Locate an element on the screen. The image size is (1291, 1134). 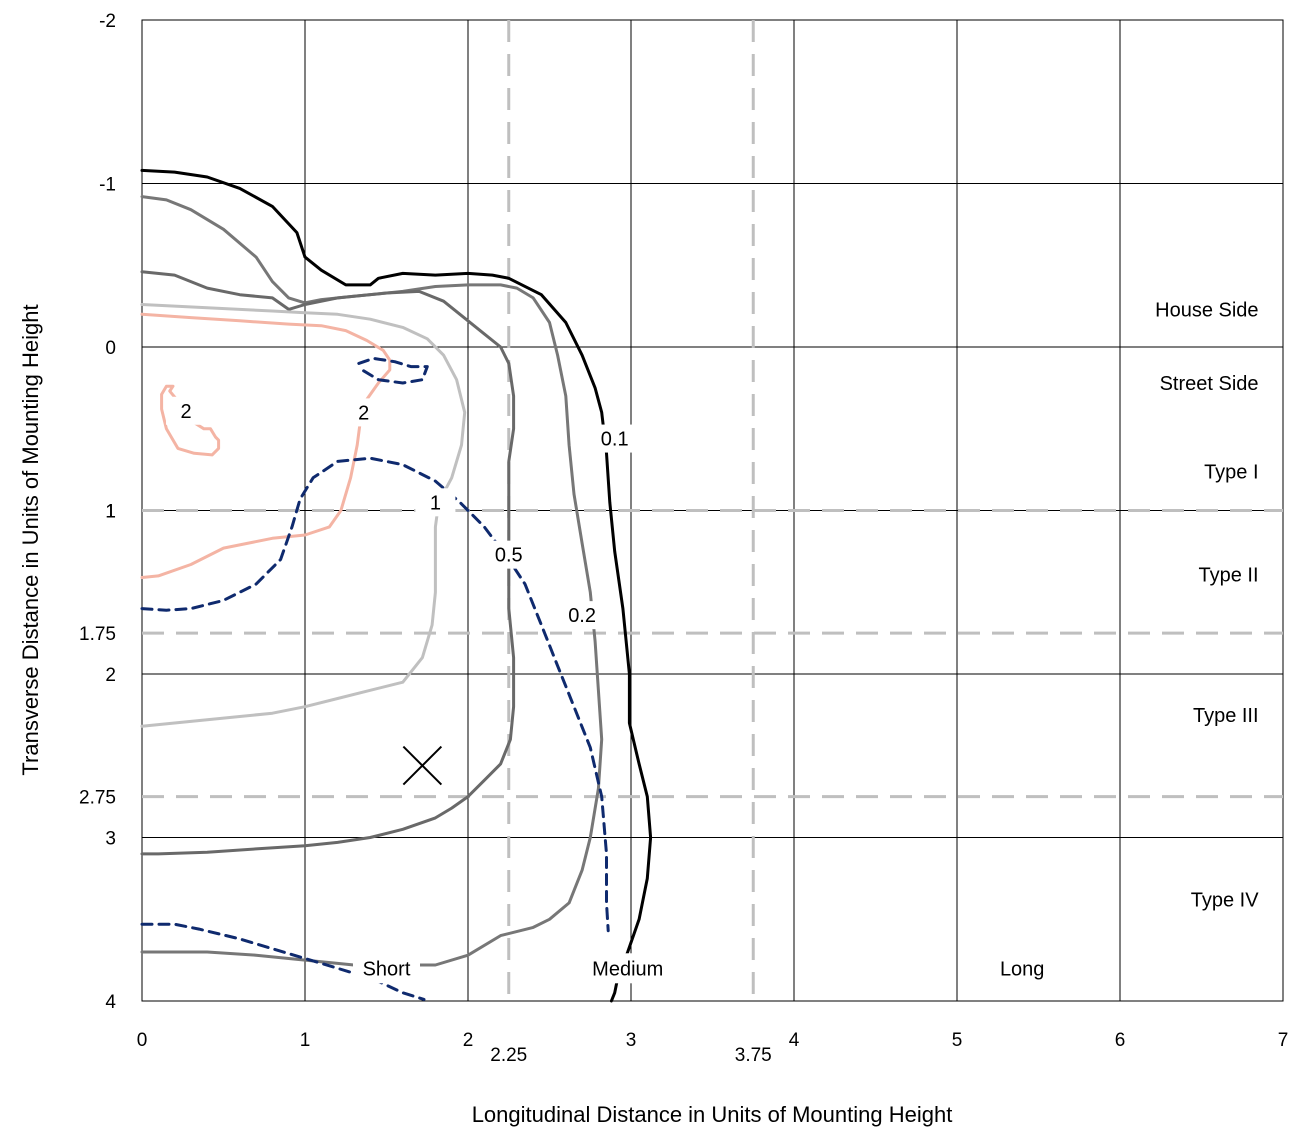
series-label-3: 1 is located at coordinates (435, 503).